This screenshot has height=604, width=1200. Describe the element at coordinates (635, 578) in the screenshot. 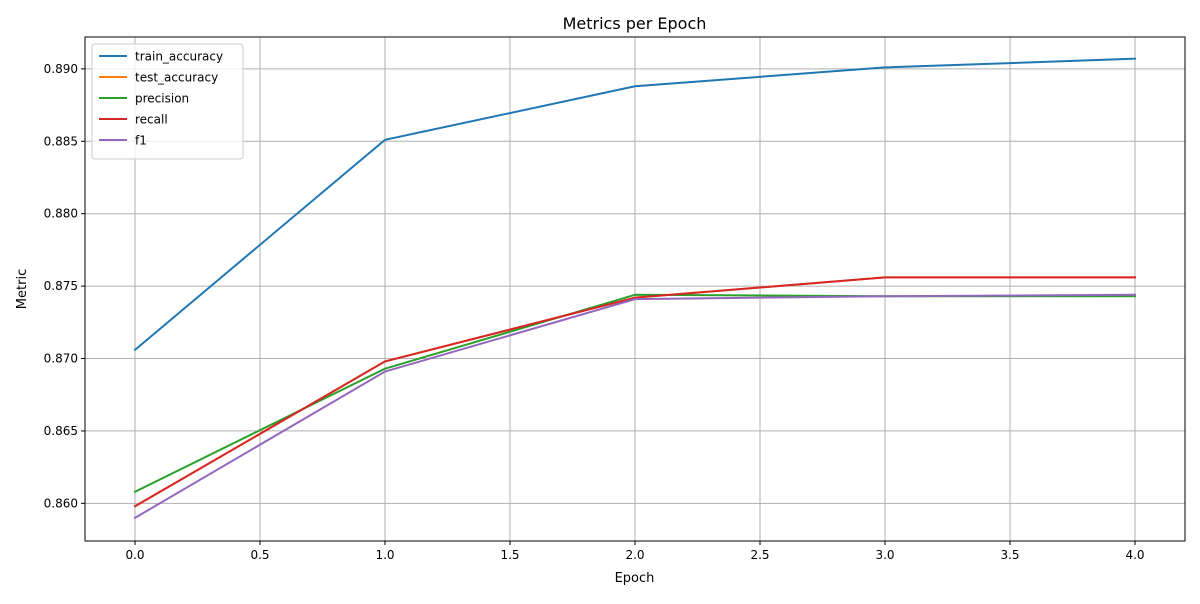

I see `x-axis-label: Epoch` at that location.